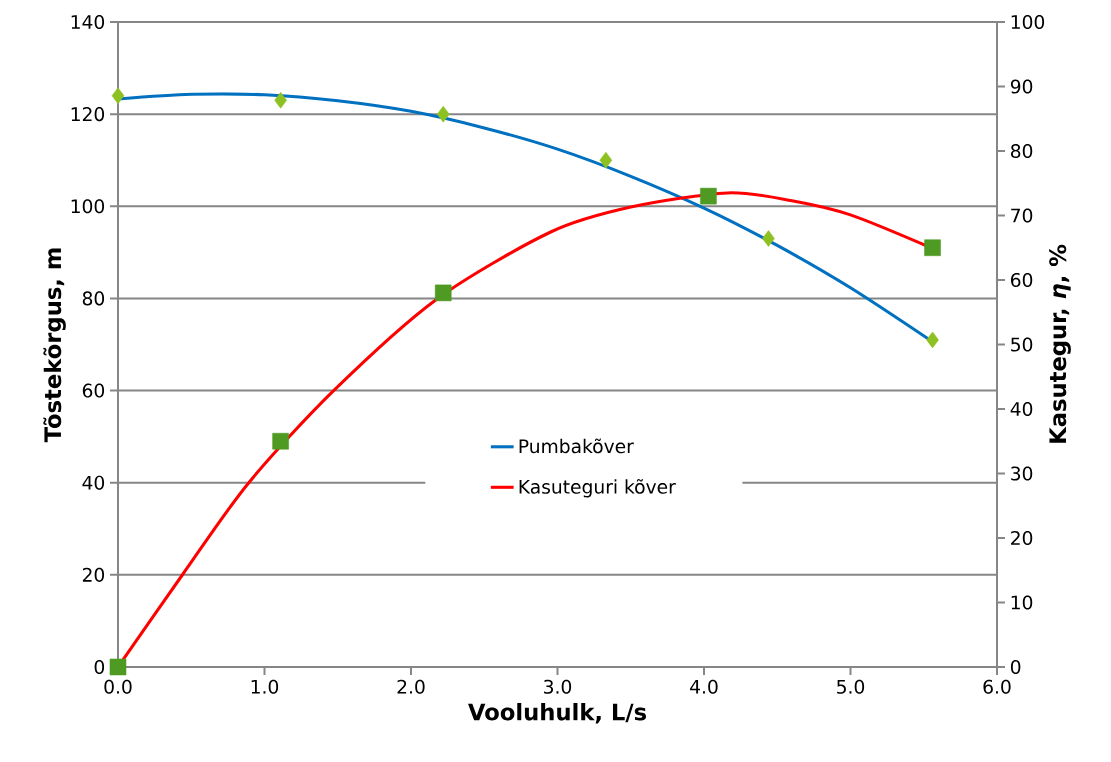  Describe the element at coordinates (93, 298) in the screenshot. I see `y-tick-label: 80` at that location.